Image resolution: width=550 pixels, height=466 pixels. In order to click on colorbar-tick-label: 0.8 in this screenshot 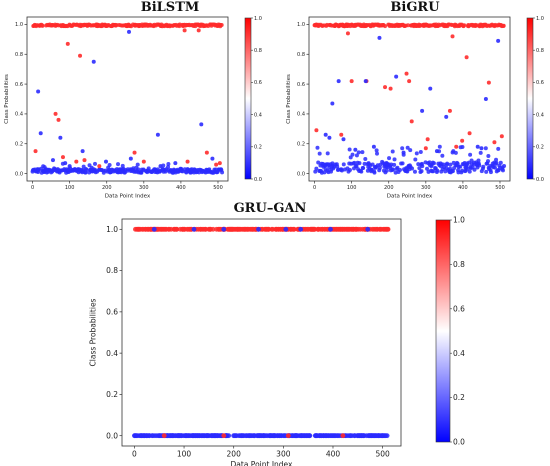, I will do `click(258, 51)`.